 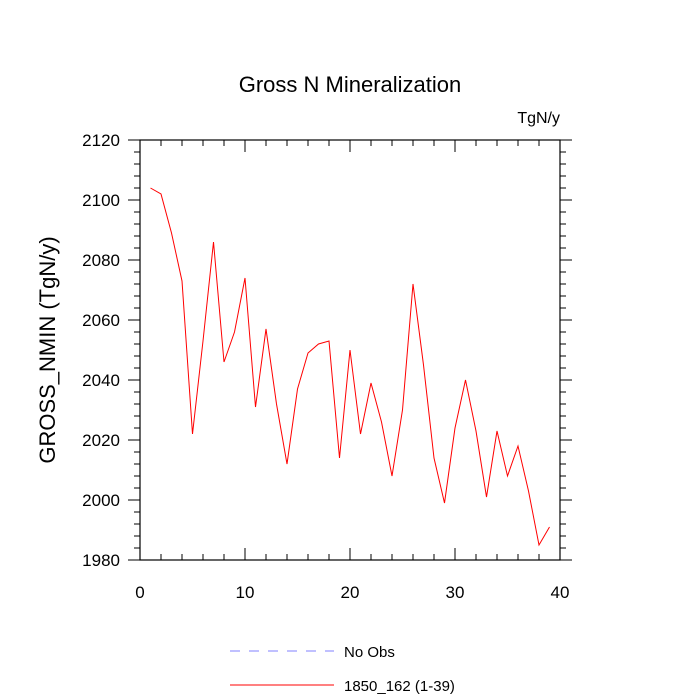 What do you see at coordinates (139, 592) in the screenshot?
I see `x-tick-label: 0` at bounding box center [139, 592].